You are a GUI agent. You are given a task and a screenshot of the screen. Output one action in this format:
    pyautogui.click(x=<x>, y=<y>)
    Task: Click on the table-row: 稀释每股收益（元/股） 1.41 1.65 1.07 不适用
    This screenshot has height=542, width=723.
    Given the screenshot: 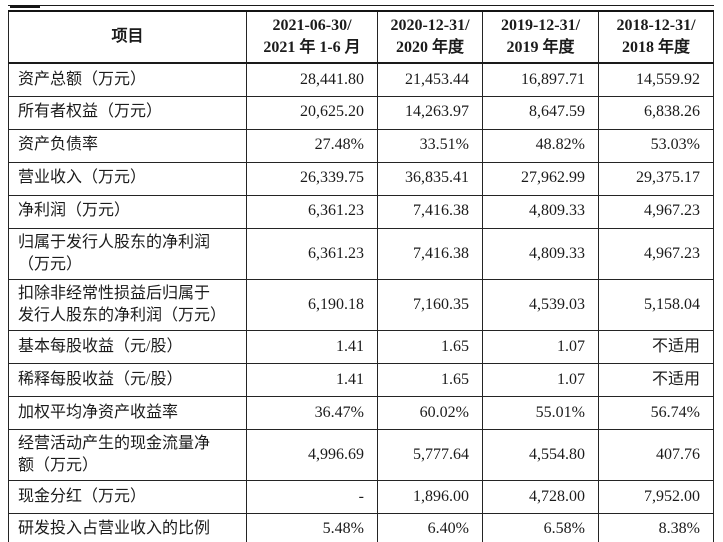 What is the action you would take?
    pyautogui.click(x=361, y=379)
    